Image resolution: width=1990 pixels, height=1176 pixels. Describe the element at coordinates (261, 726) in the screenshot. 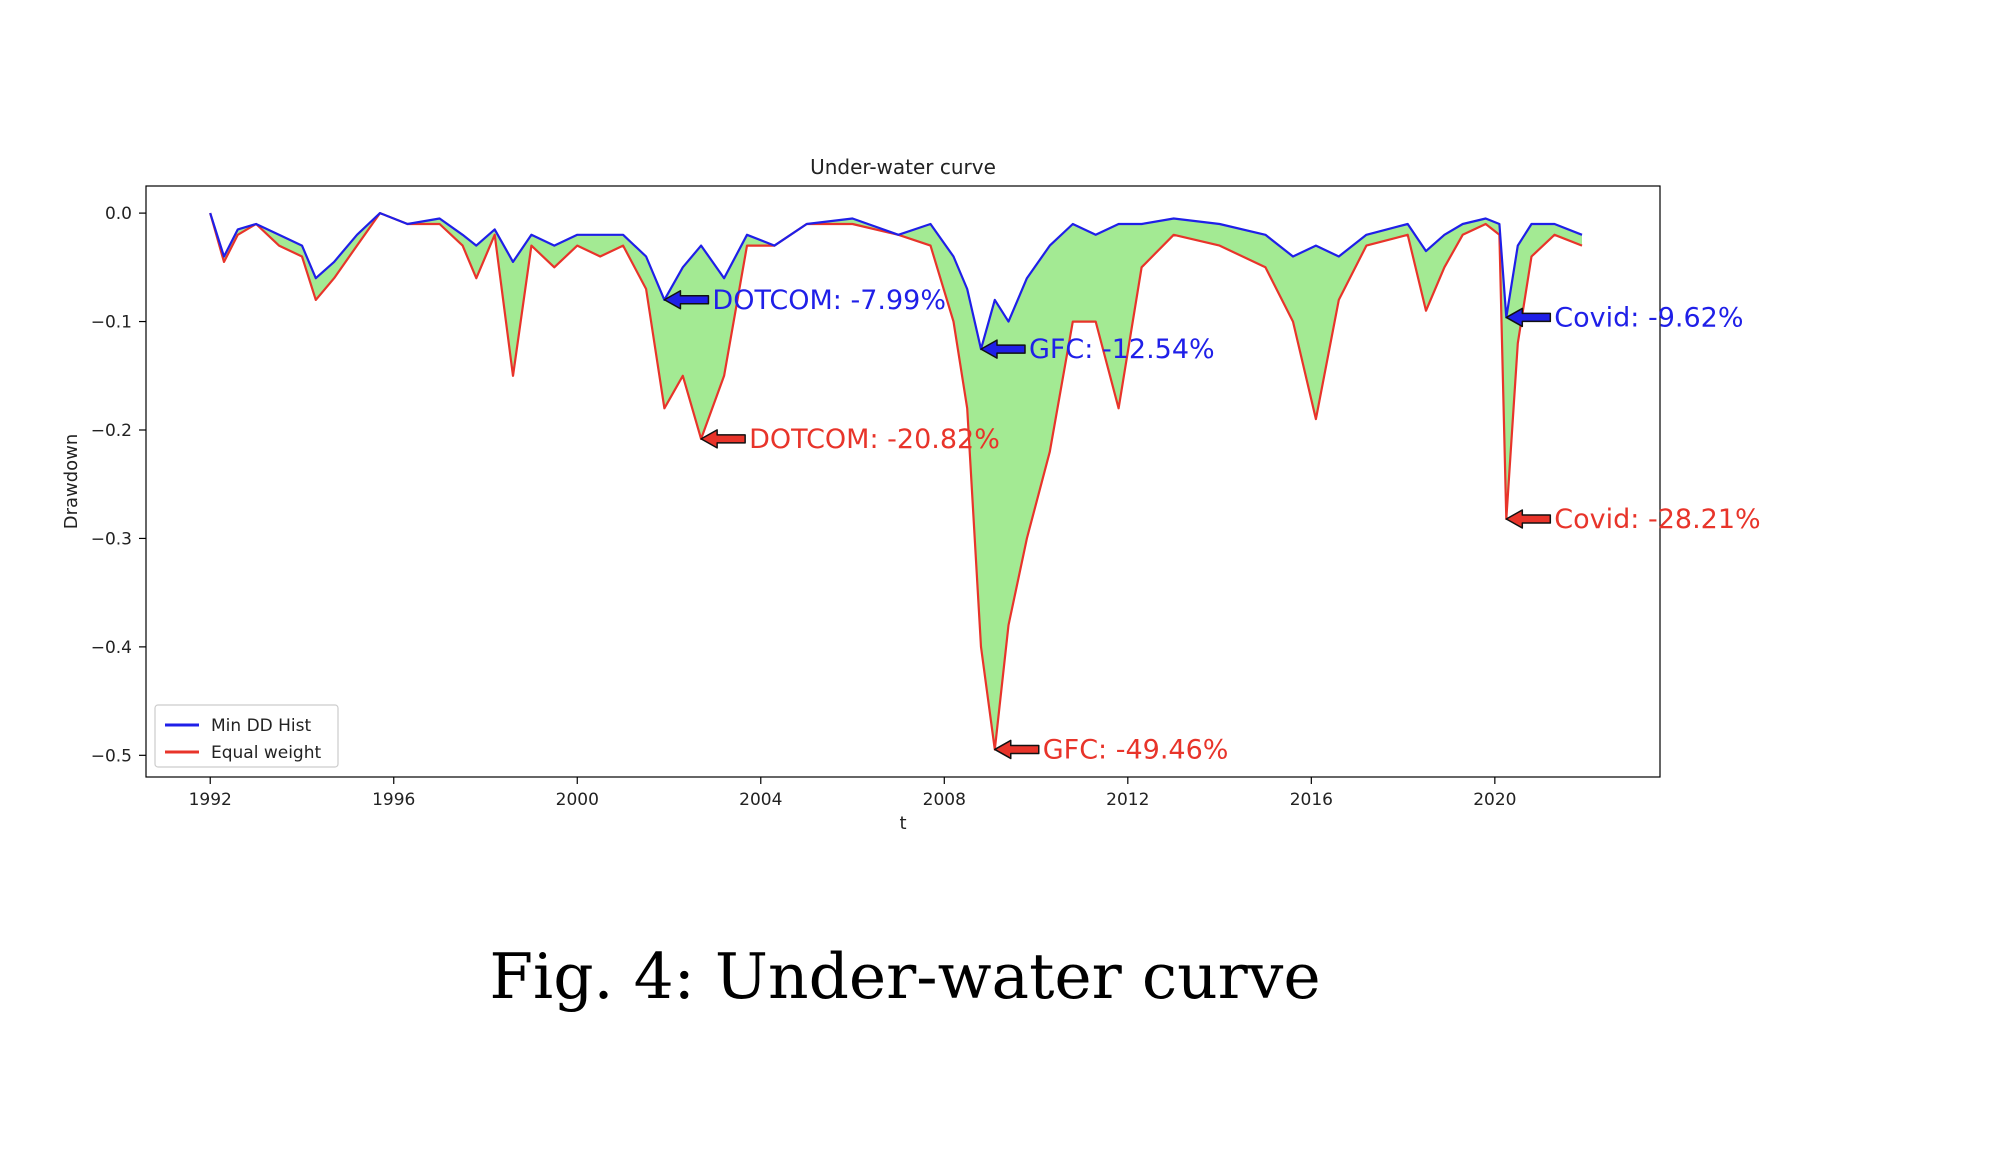

I see `legend-label: Min DD Hist` at that location.